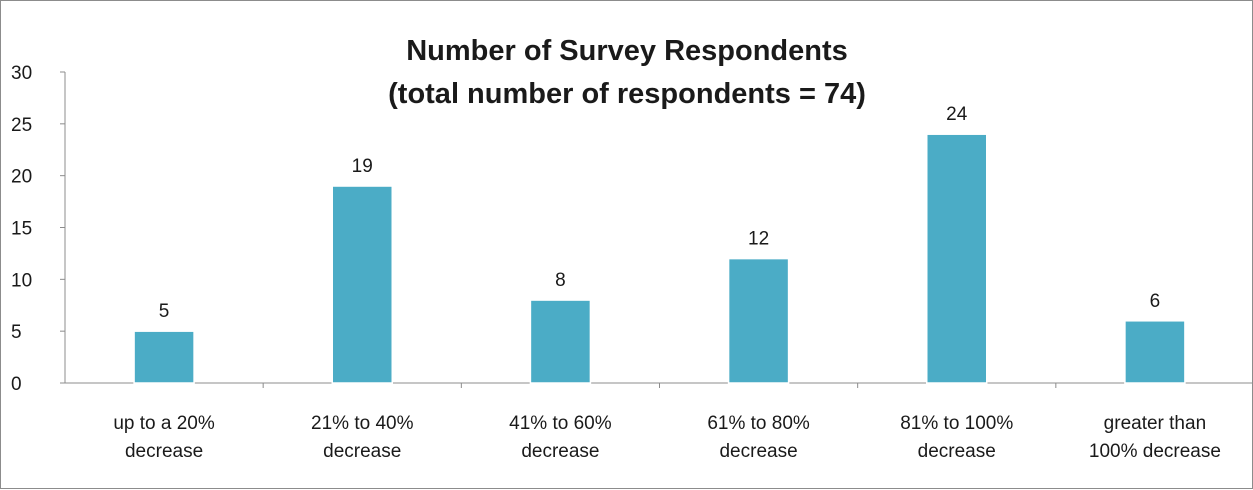 The height and width of the screenshot is (490, 1253). I want to click on data-label: 12, so click(758, 239).